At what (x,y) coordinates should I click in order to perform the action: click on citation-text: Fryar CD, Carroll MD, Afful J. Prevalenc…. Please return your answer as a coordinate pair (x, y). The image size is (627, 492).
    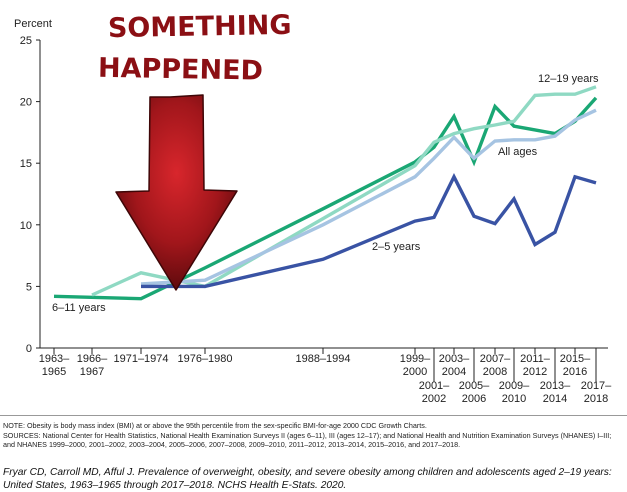
    Looking at the image, I should click on (307, 479).